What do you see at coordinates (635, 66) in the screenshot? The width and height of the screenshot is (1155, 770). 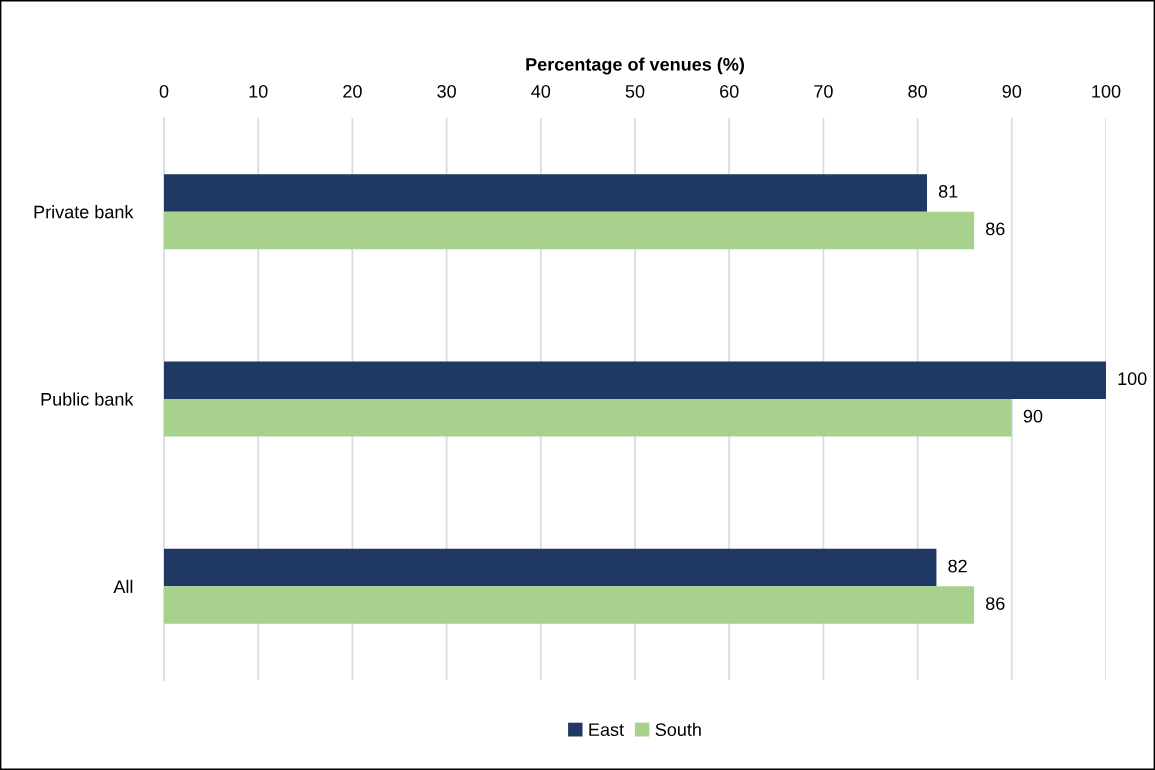 I see `x-axis-title: Percentage of venues (%)` at bounding box center [635, 66].